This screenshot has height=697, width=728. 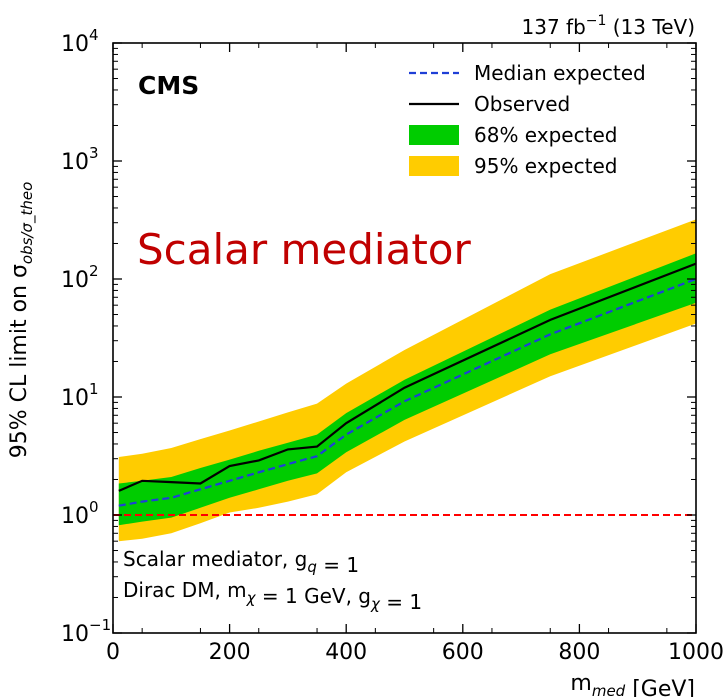 What do you see at coordinates (86, 631) in the screenshot?
I see `y-tick-label: 10⁻¹` at bounding box center [86, 631].